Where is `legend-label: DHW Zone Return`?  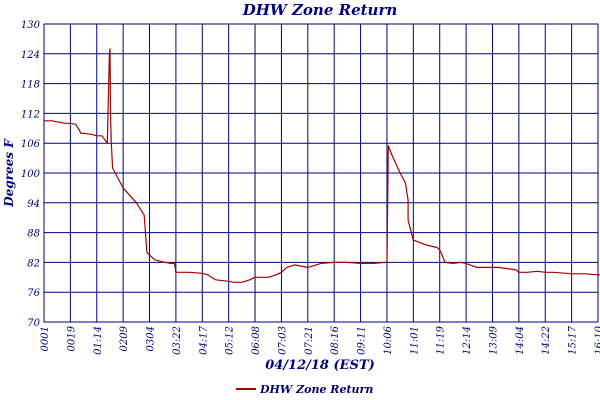 legend-label: DHW Zone Return is located at coordinates (316, 389).